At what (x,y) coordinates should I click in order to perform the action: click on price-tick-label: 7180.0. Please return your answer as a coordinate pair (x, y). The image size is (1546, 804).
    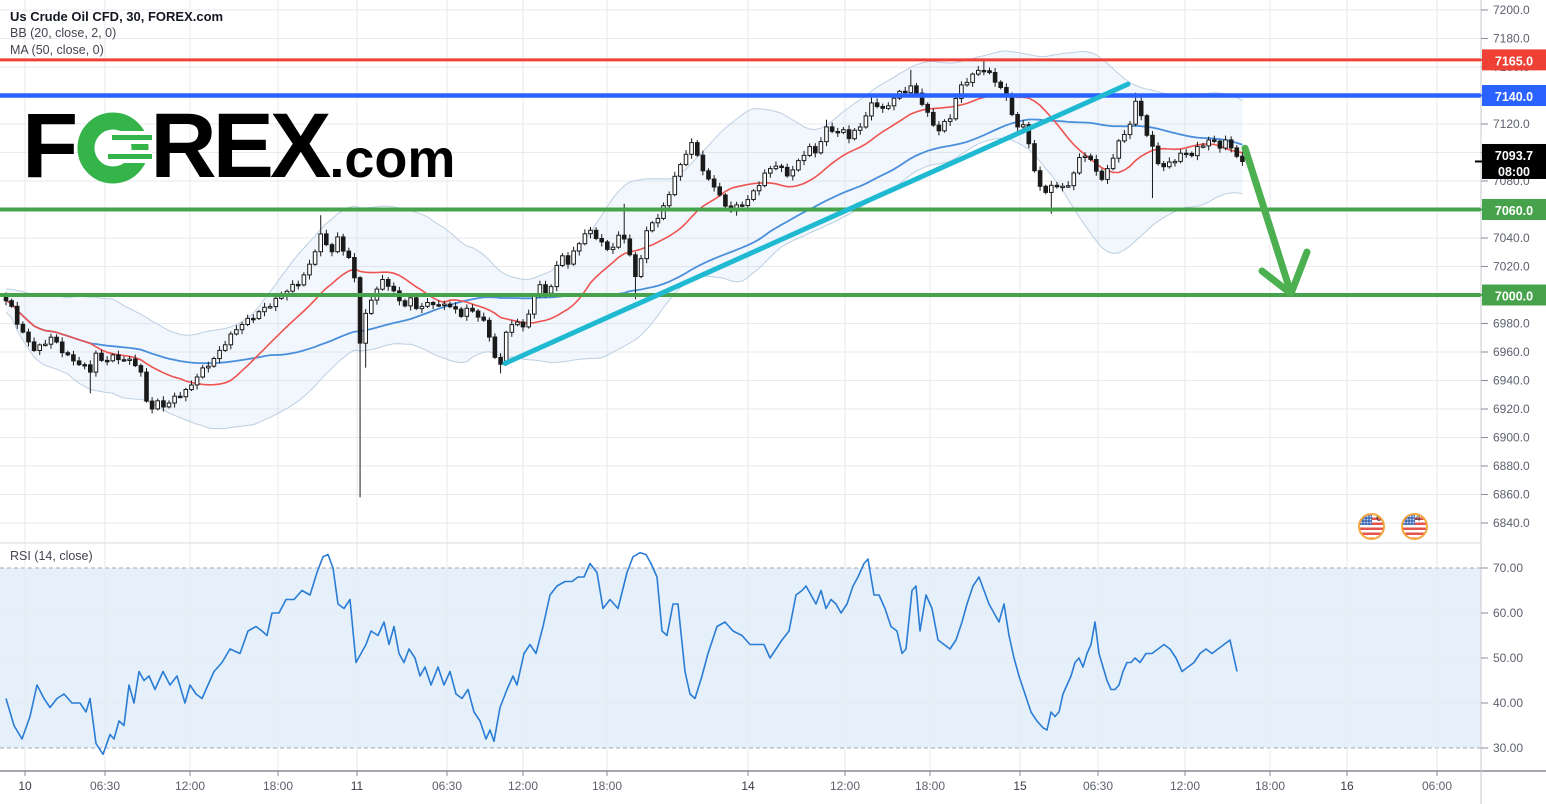
    Looking at the image, I should click on (1511, 39).